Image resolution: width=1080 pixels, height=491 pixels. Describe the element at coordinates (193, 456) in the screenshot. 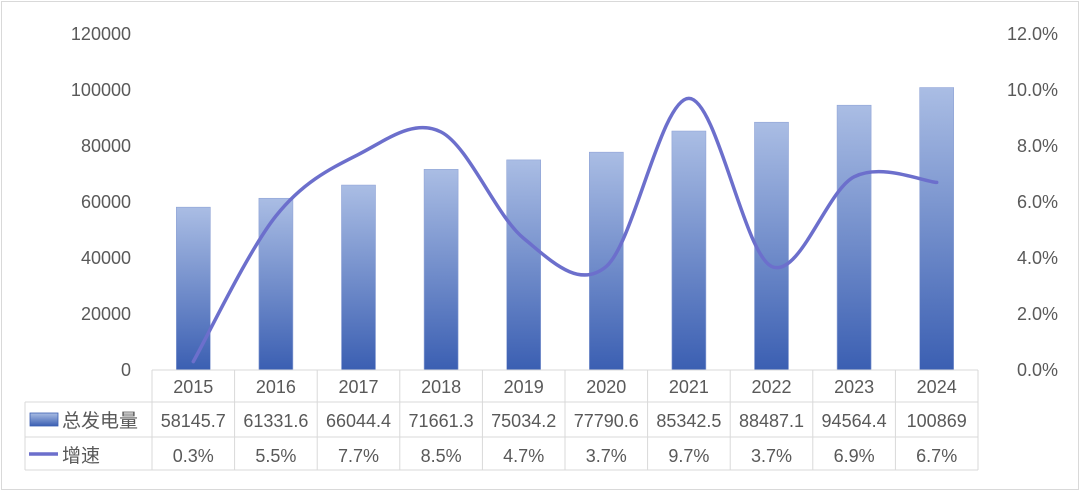

I see `table-value-growth: 0.3%` at that location.